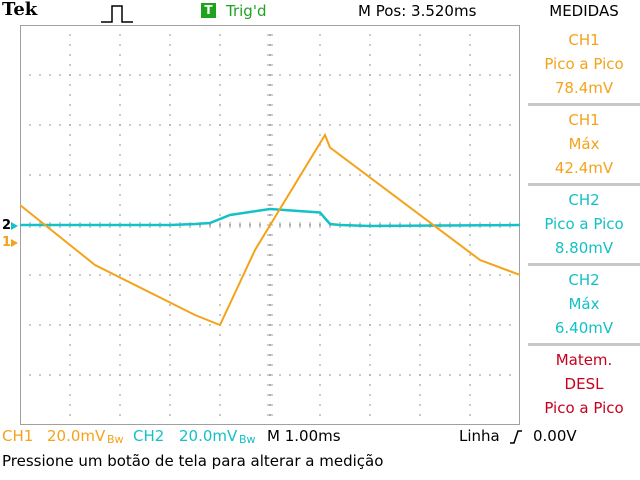 The height and width of the screenshot is (480, 640). I want to click on measure-slot-5: Matem. DESL Pico a Pico, so click(584, 384).